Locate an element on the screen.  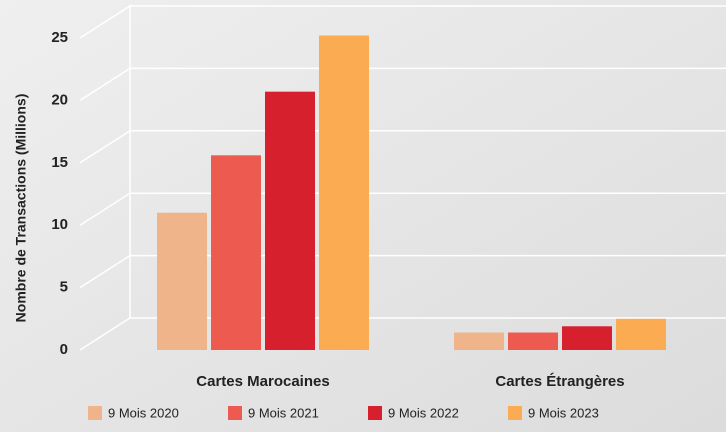
y-tick-label: 20 is located at coordinates (59, 99).